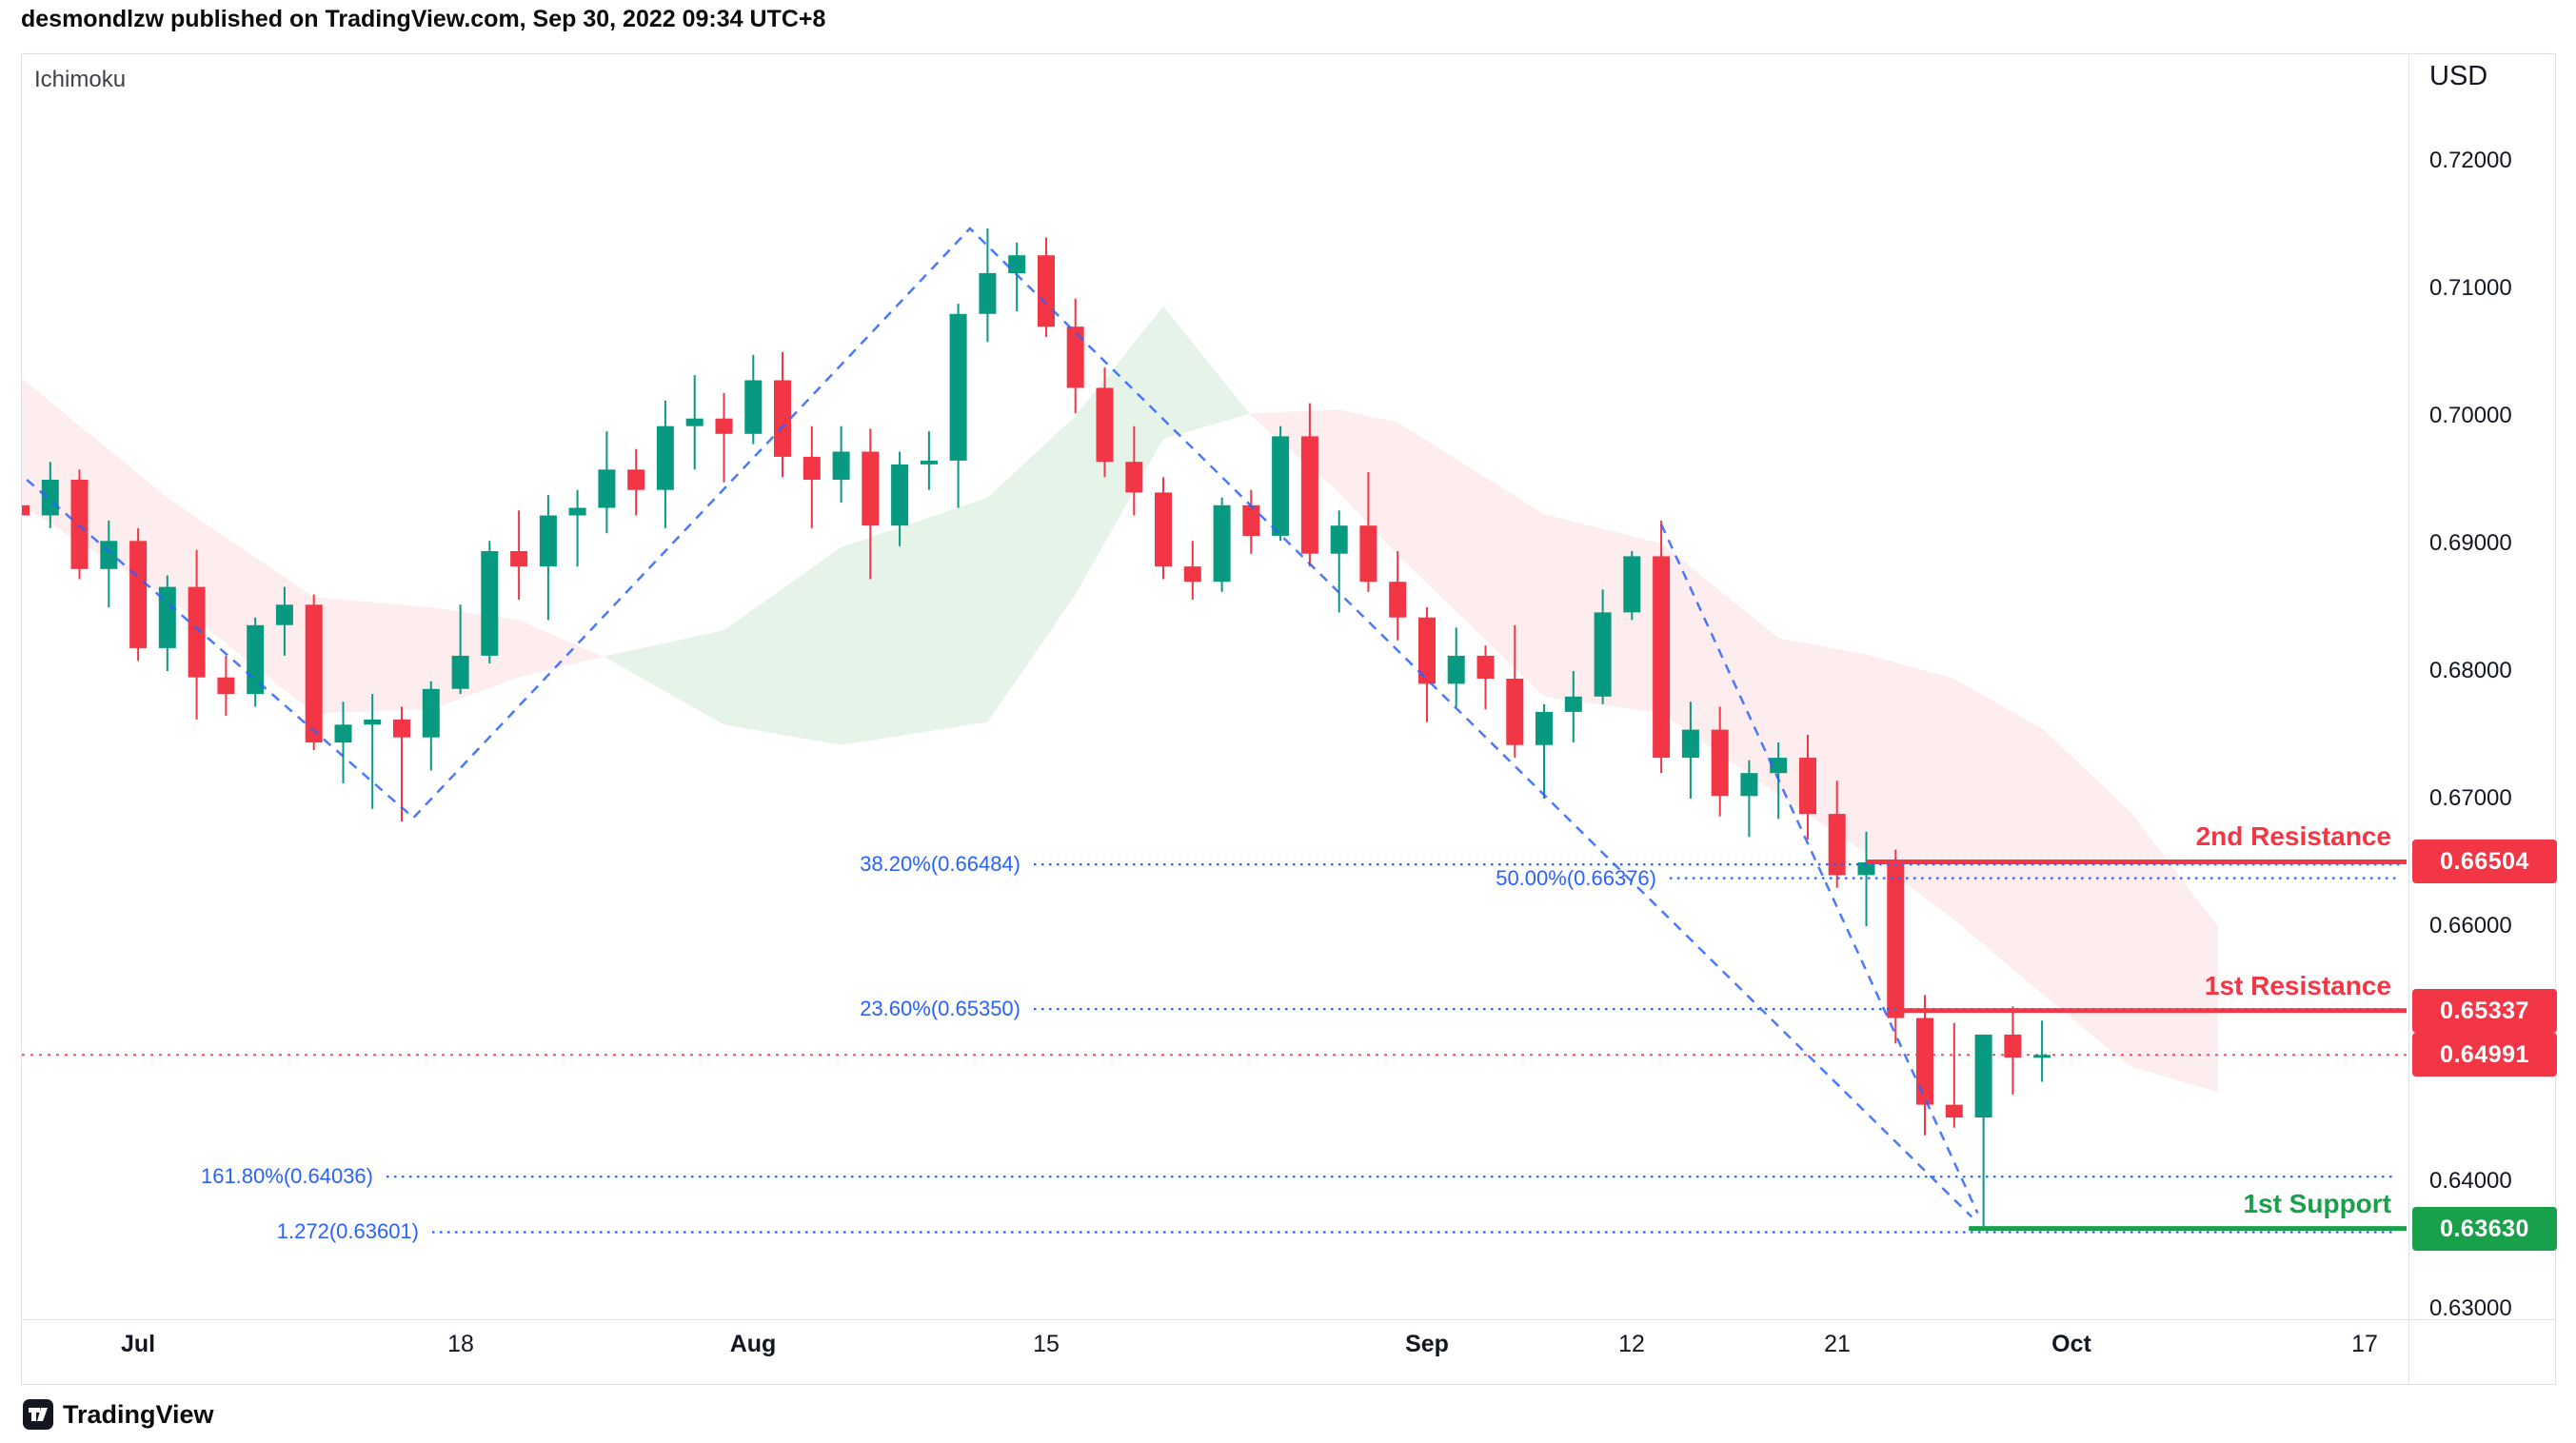 The image size is (2576, 1443). What do you see at coordinates (2364, 1344) in the screenshot?
I see `time-axis-label: 17` at bounding box center [2364, 1344].